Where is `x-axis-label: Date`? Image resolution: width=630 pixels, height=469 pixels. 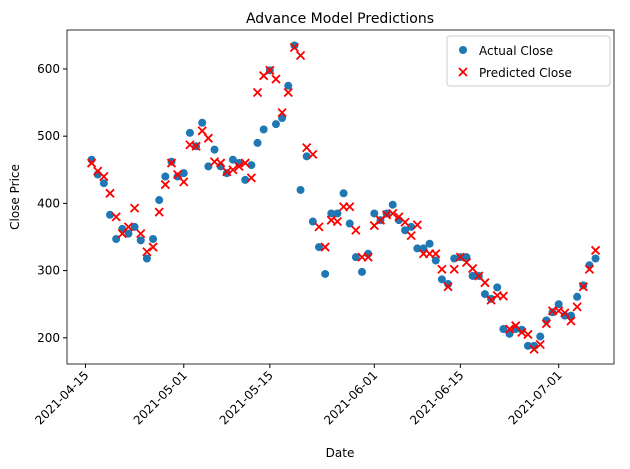
x-axis-label: Date is located at coordinates (340, 453).